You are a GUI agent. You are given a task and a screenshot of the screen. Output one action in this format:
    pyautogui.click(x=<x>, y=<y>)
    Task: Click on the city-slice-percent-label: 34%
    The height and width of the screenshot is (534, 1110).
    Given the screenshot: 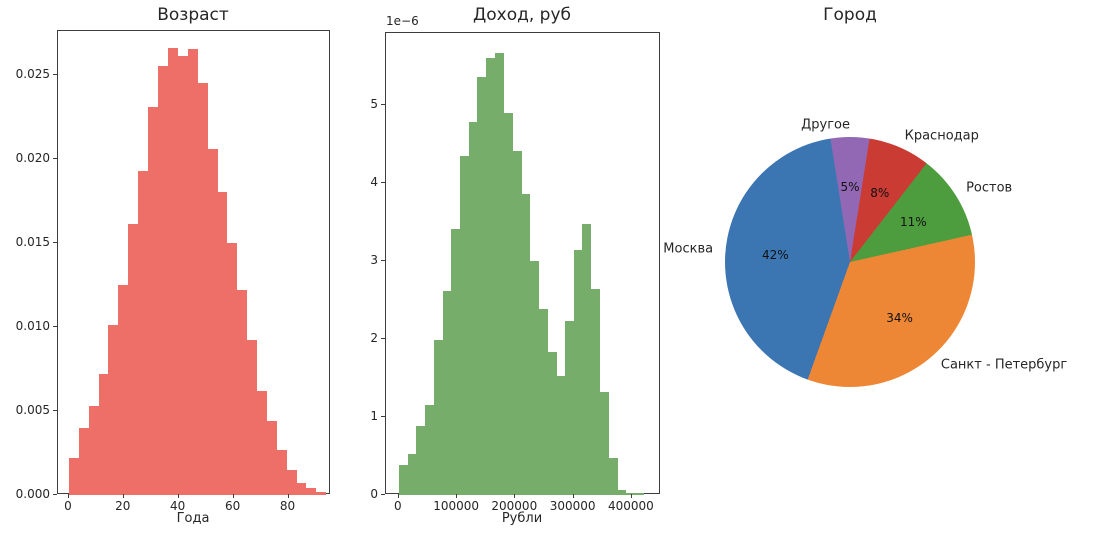 What is the action you would take?
    pyautogui.click(x=899, y=318)
    